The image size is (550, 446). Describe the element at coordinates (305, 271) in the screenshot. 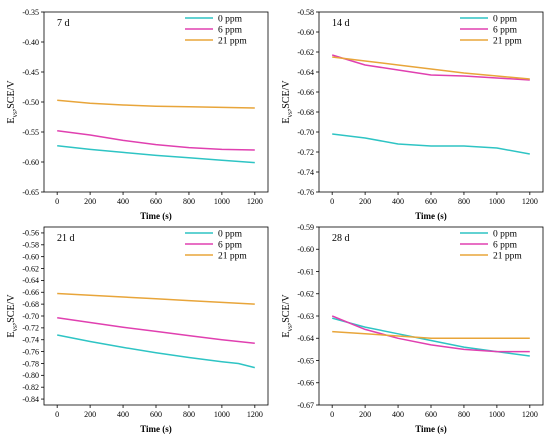

I see `y-tick-label: -0.61` at that location.